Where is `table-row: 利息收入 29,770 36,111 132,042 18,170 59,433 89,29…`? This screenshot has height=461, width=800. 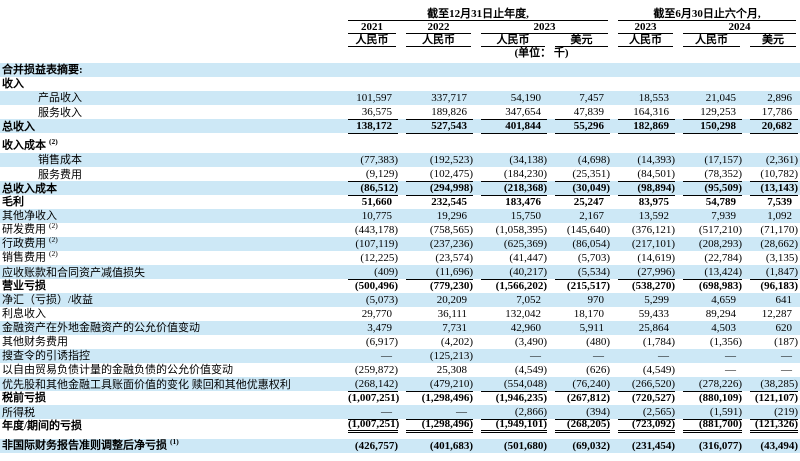
table-row: 利息收入 29,770 36,111 132,042 18,170 59,433 89,29… is located at coordinates (400, 314).